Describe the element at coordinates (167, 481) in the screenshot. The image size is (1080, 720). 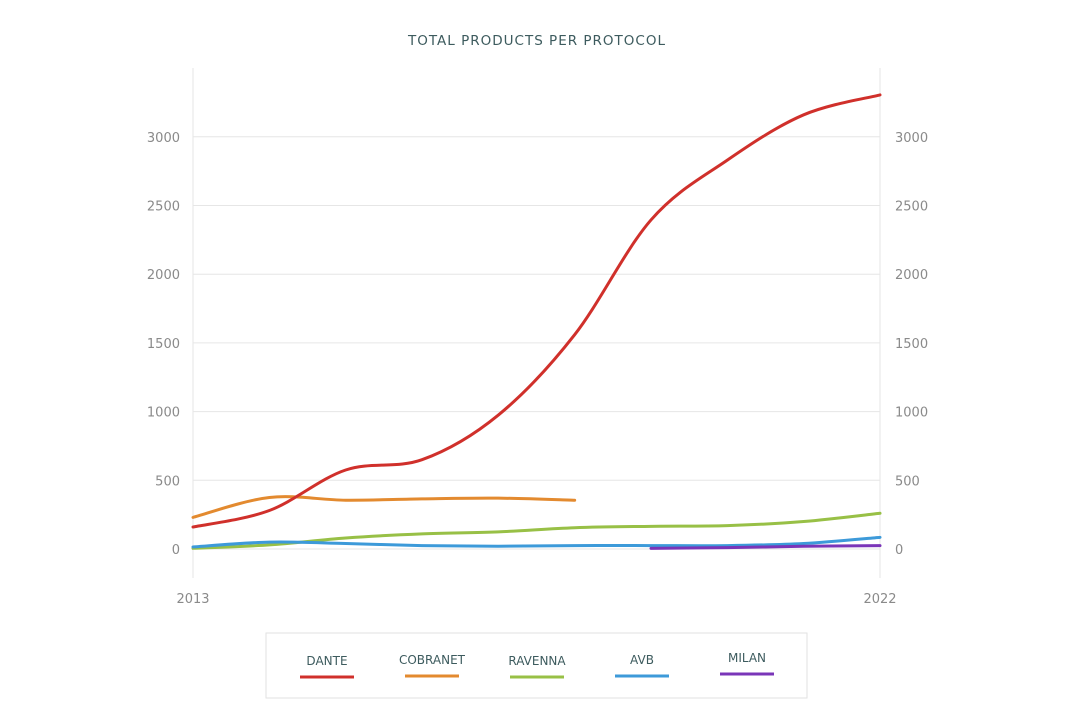
I see `y-tick-label-left: 500` at that location.